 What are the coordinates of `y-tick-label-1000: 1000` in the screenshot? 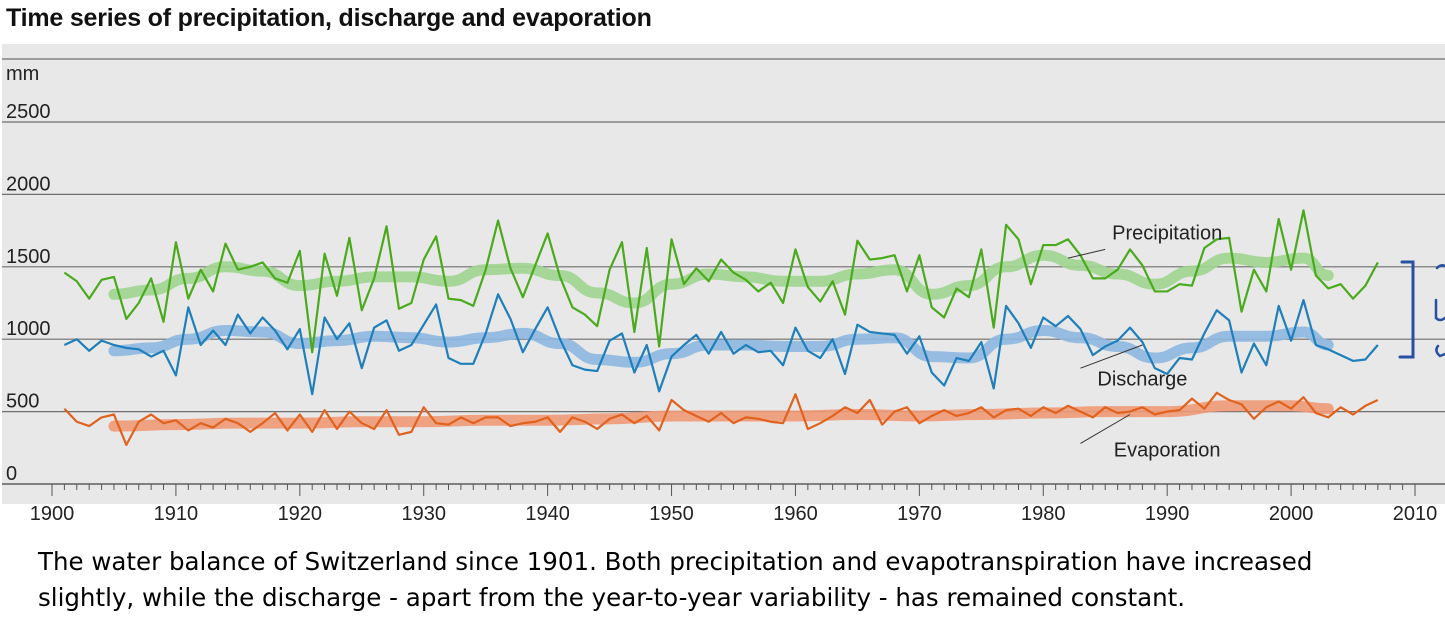 It's located at (28, 329).